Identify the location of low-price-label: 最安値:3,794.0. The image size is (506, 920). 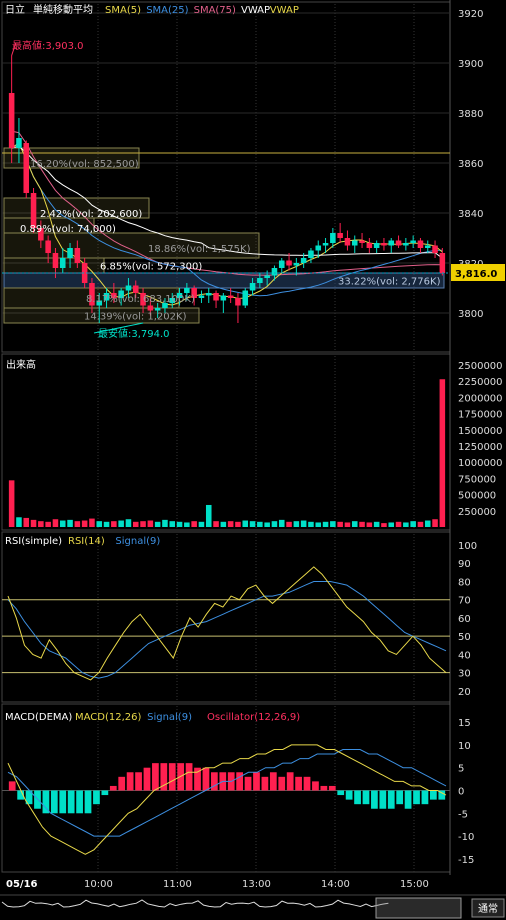
(134, 333).